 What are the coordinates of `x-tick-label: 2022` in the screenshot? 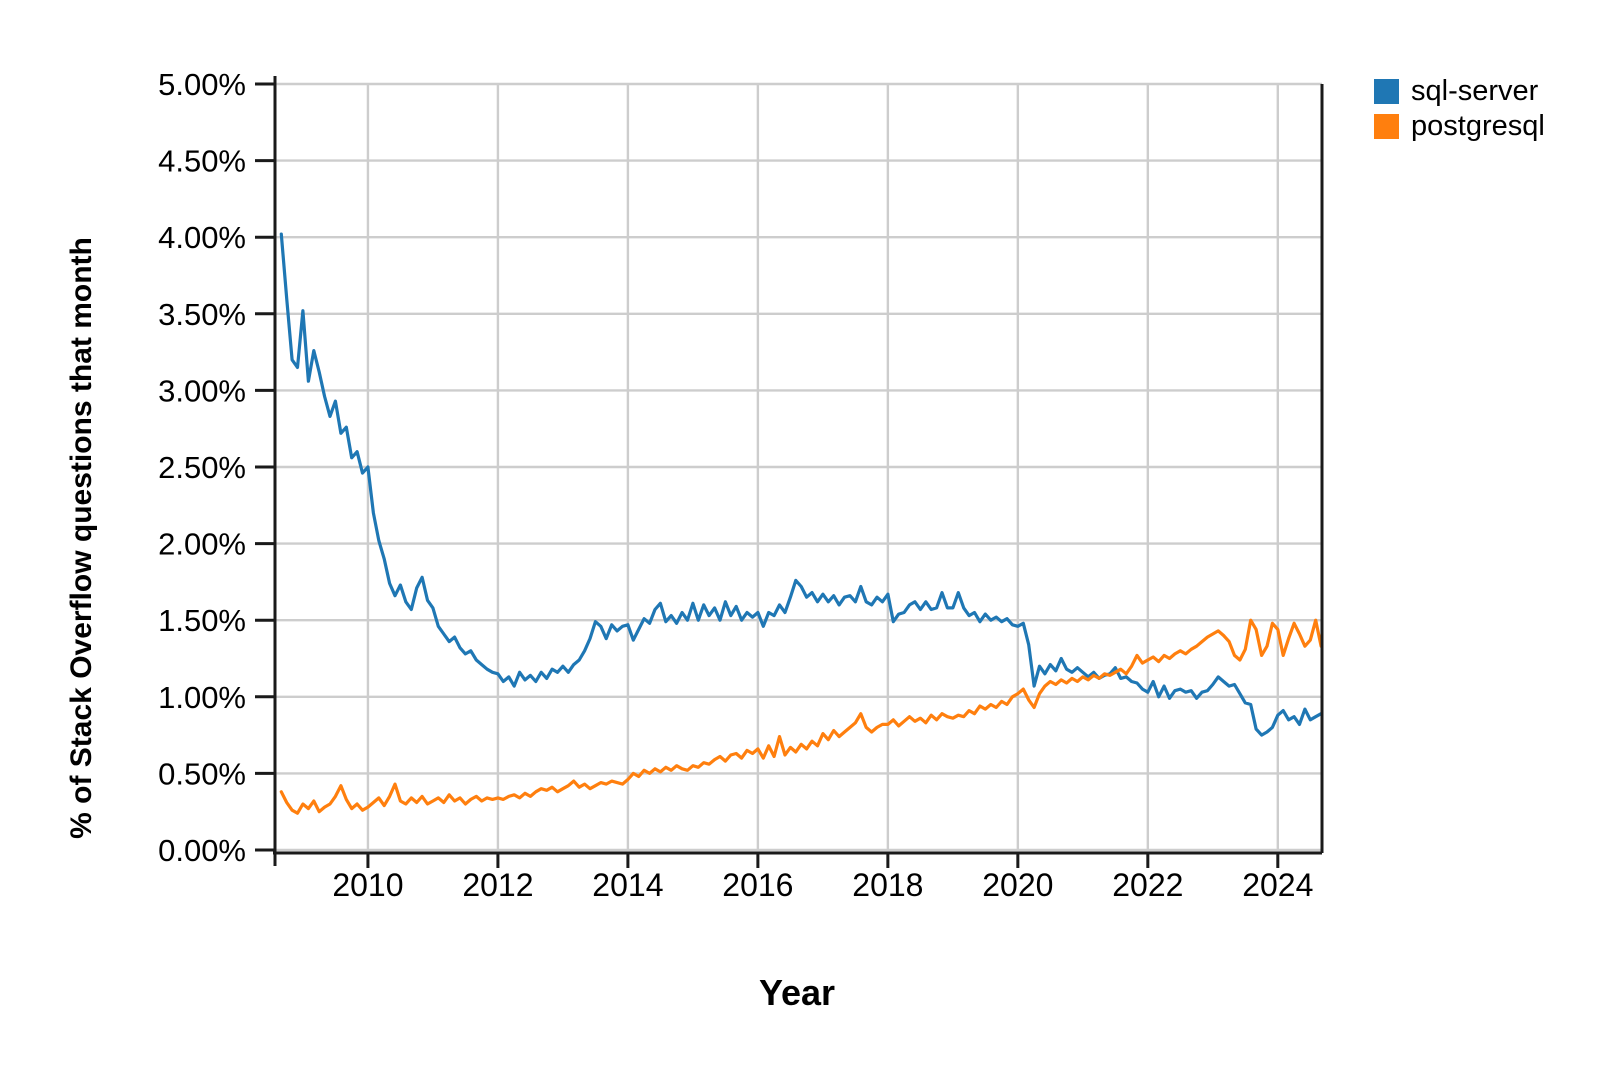 It's located at (1147, 885).